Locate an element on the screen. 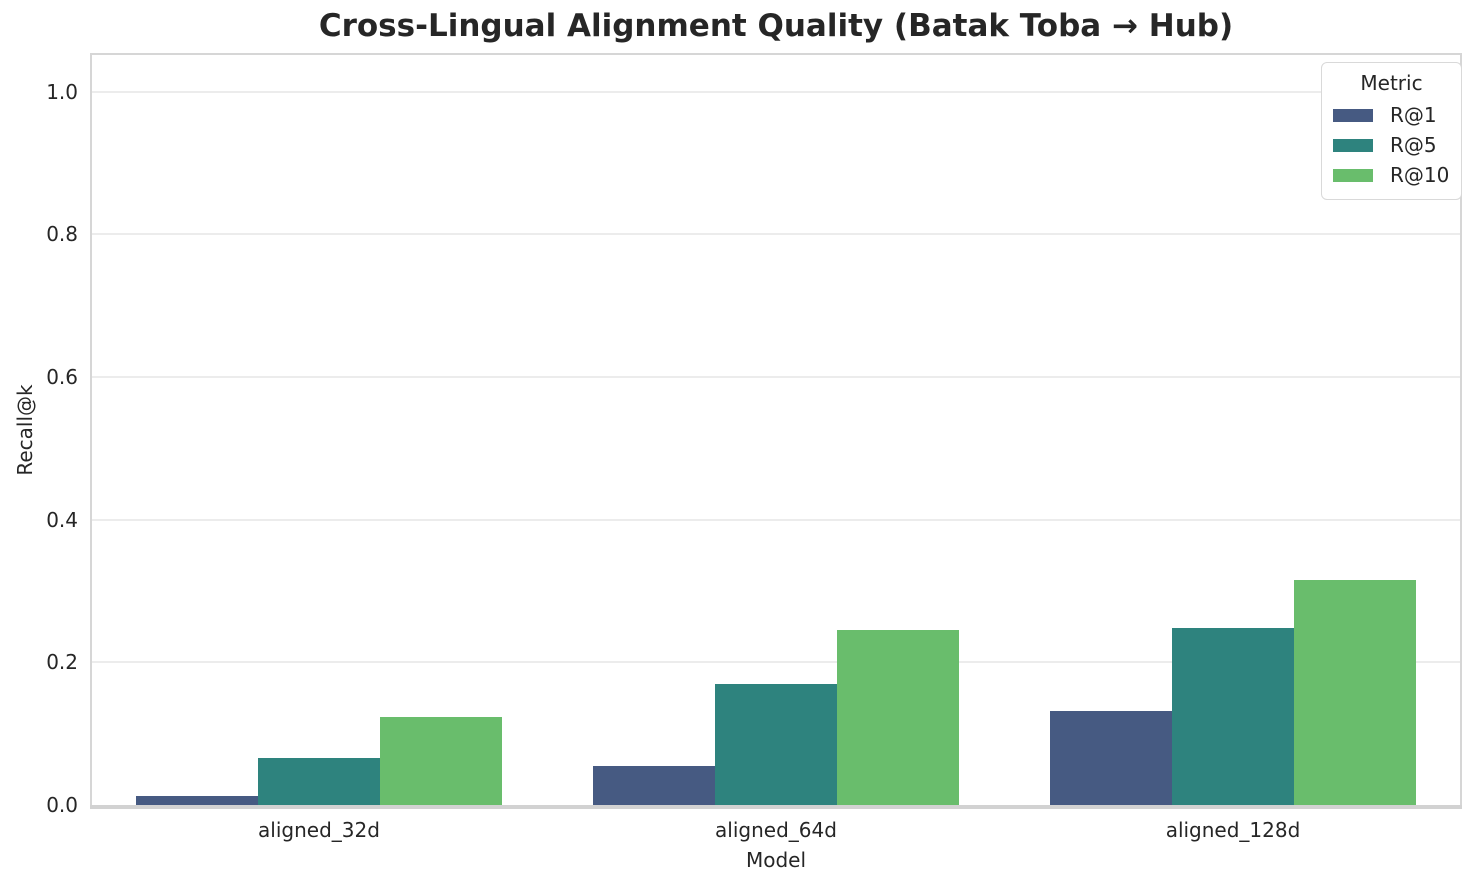 Image resolution: width=1484 pixels, height=885 pixels. y-tick-label: 0.4 is located at coordinates (62, 519).